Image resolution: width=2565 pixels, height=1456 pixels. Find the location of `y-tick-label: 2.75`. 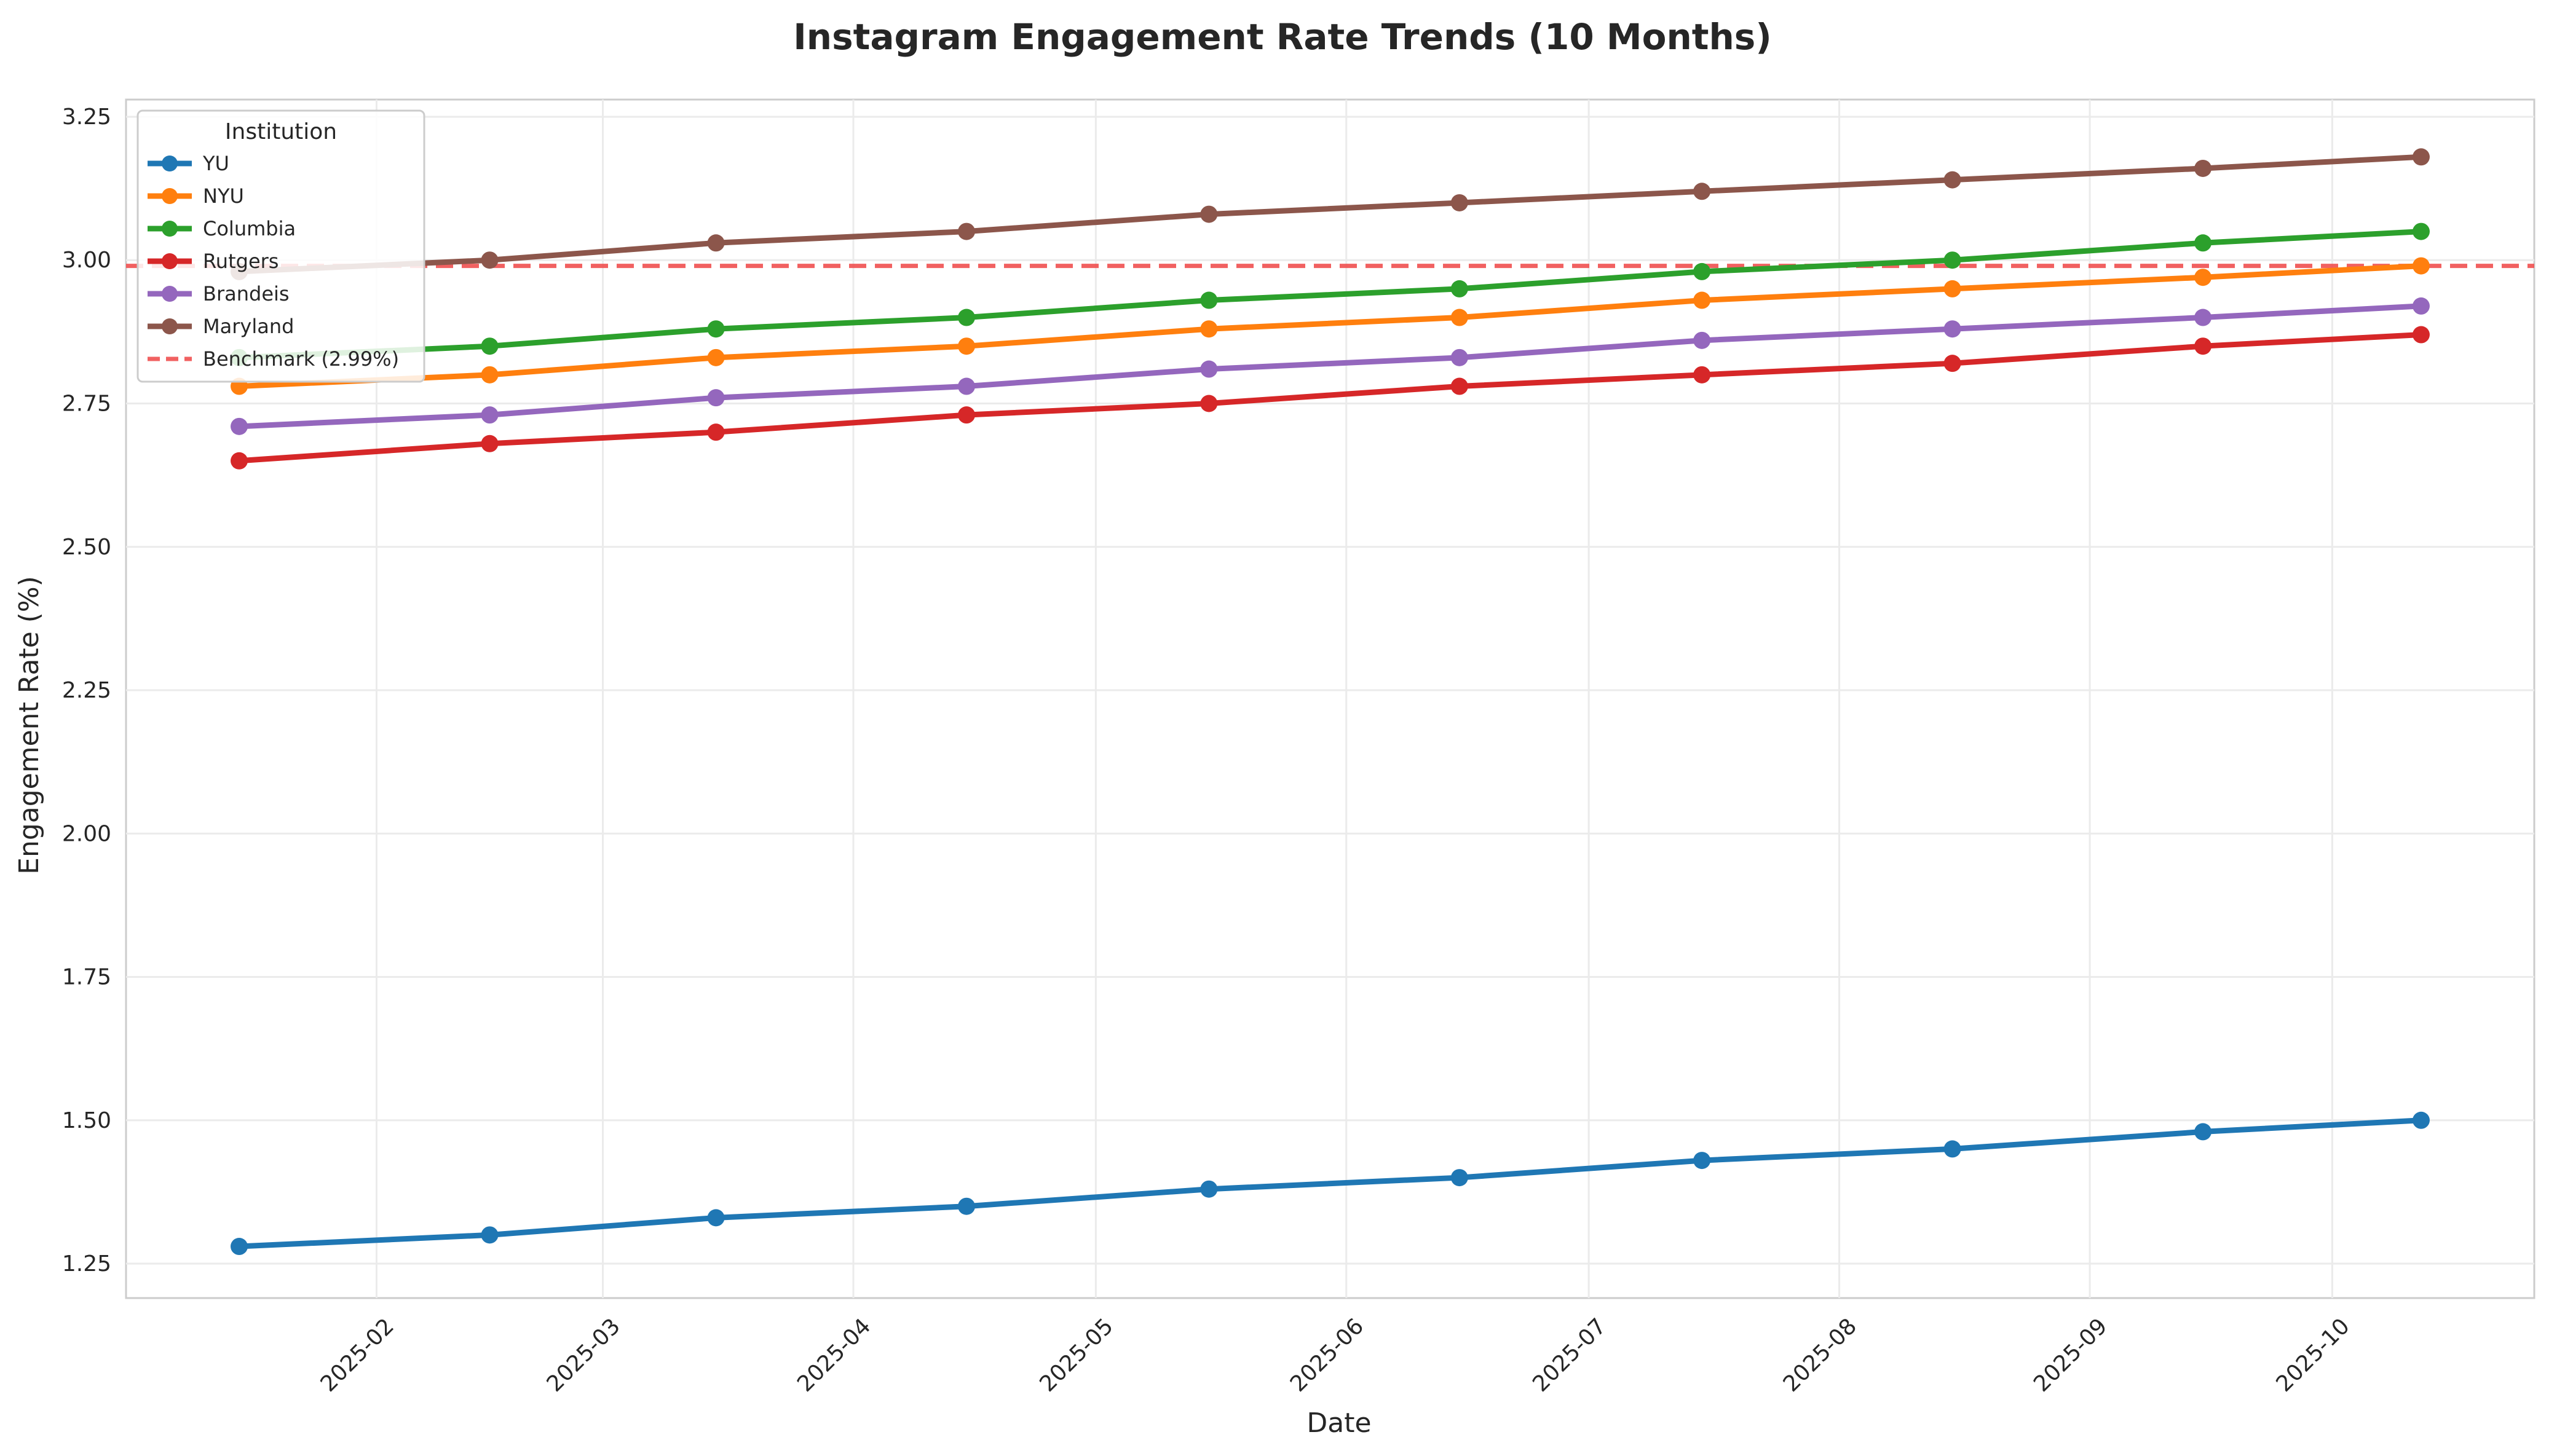

y-tick-label: 2.75 is located at coordinates (86, 403).